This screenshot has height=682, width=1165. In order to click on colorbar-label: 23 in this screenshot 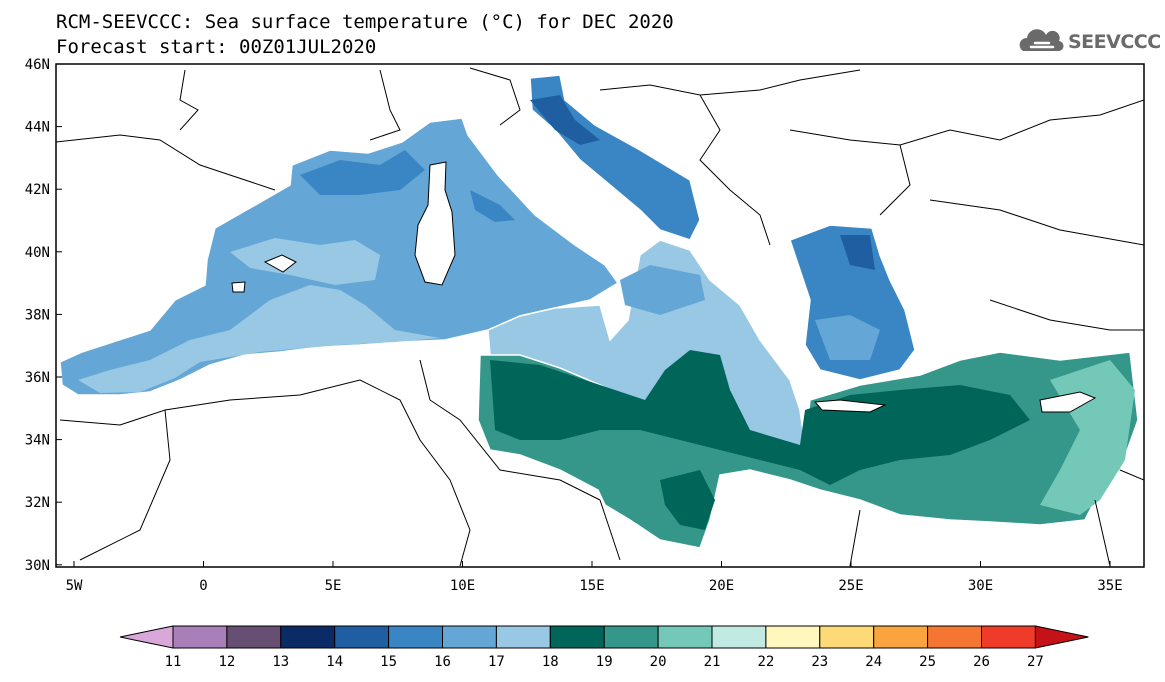, I will do `click(819, 662)`.